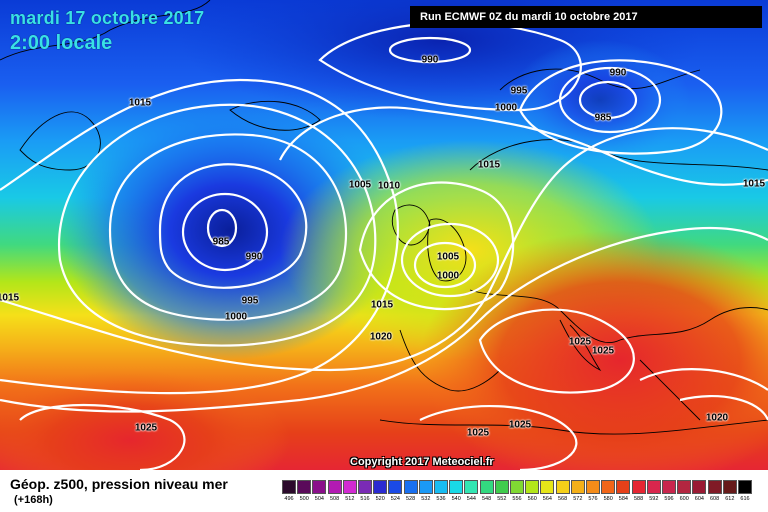 Image resolution: width=768 pixels, height=512 pixels. I want to click on legend-value: 572, so click(578, 499).